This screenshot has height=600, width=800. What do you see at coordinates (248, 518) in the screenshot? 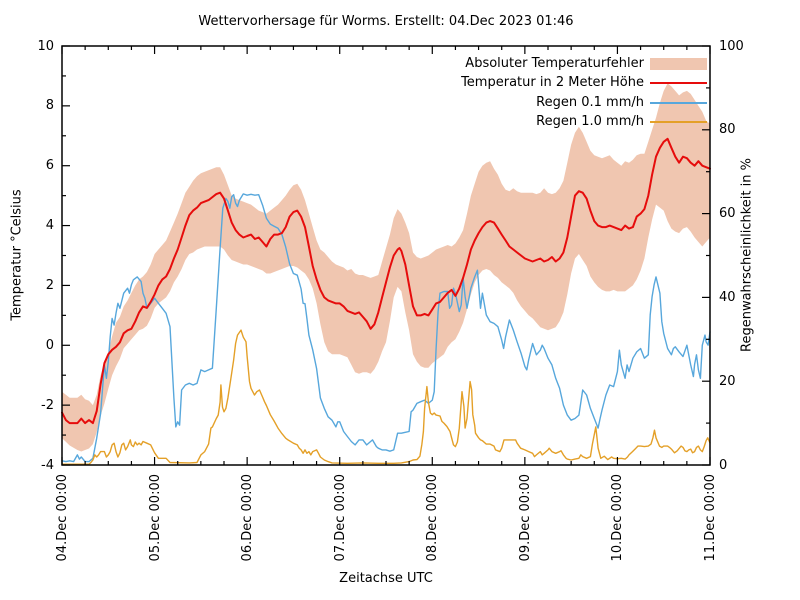
I see `x-tick-label: 06.Dec 00:00` at bounding box center [248, 518].